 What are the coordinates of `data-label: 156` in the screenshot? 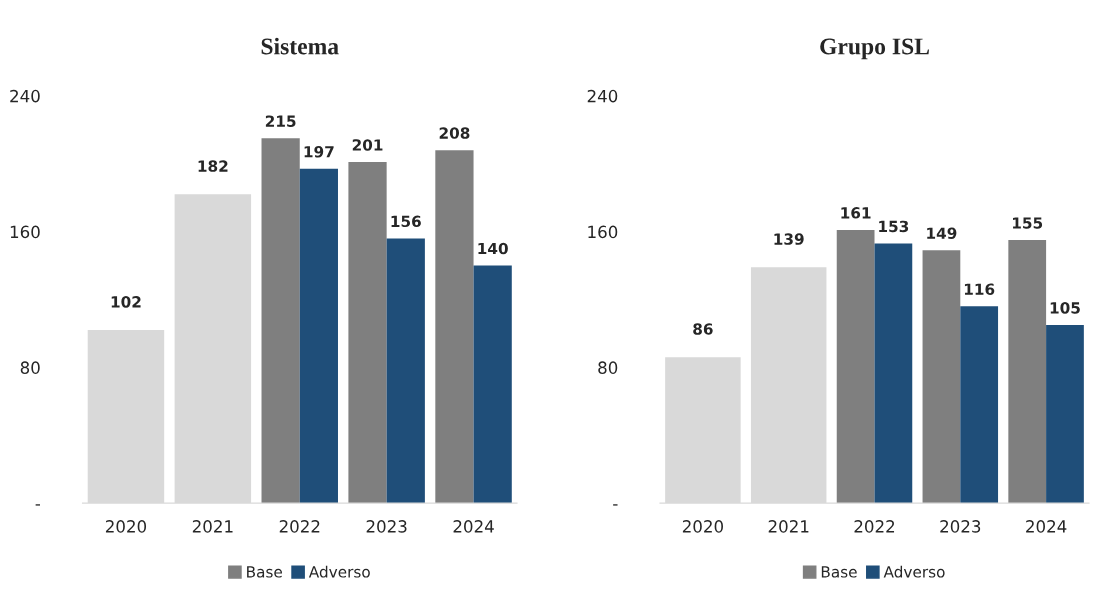 It's located at (406, 221).